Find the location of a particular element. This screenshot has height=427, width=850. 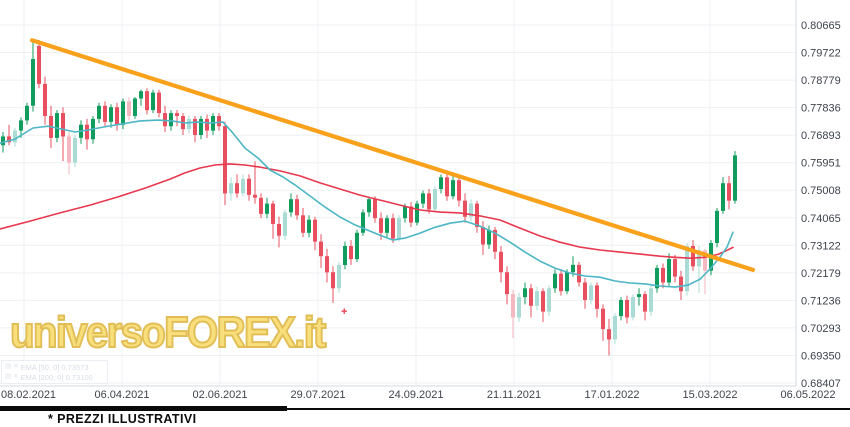

y-tick-label: 0.68407 is located at coordinates (821, 384).